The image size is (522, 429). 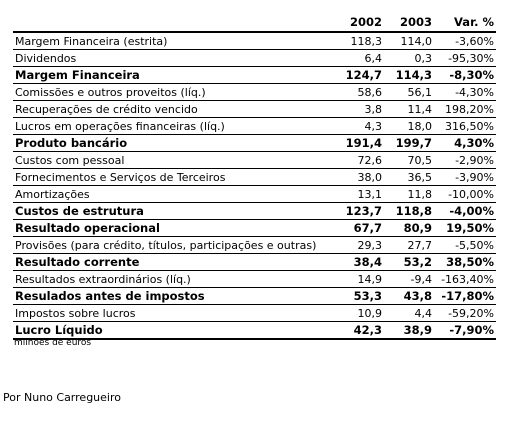 What do you see at coordinates (352, 296) in the screenshot?
I see `row-value-2002: 53,3` at bounding box center [352, 296].